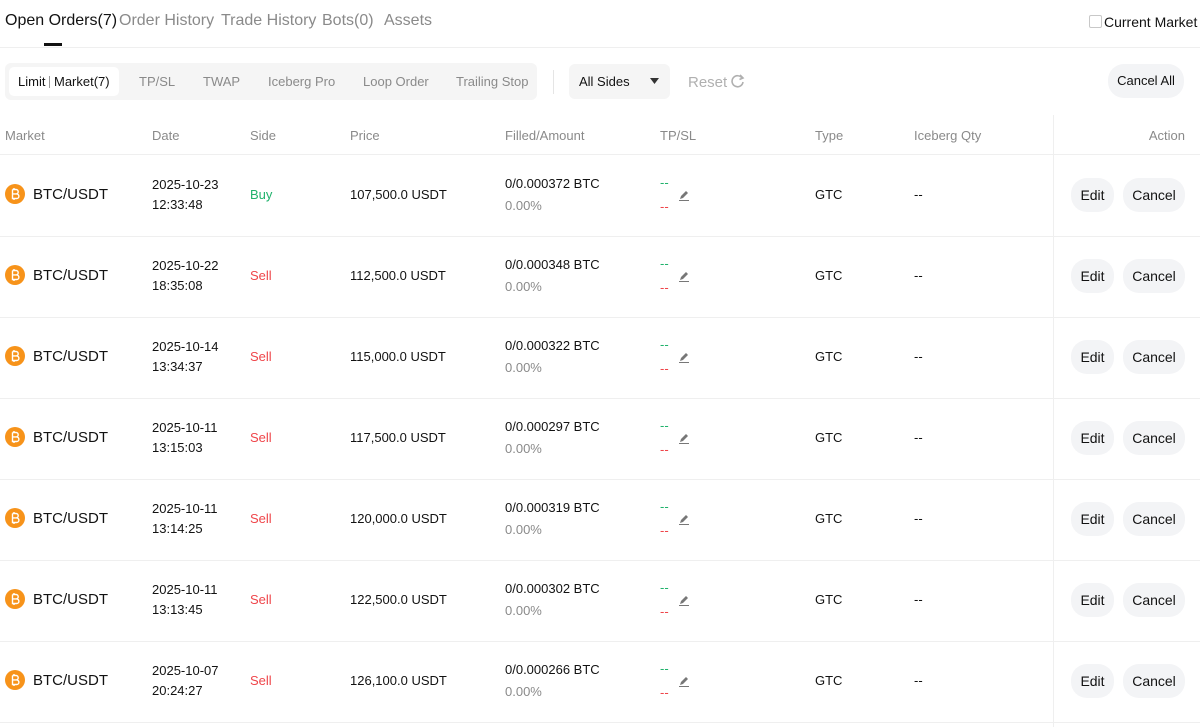 The image size is (1200, 727). Describe the element at coordinates (398, 275) in the screenshot. I see `price: 112,500.0 USDT` at that location.